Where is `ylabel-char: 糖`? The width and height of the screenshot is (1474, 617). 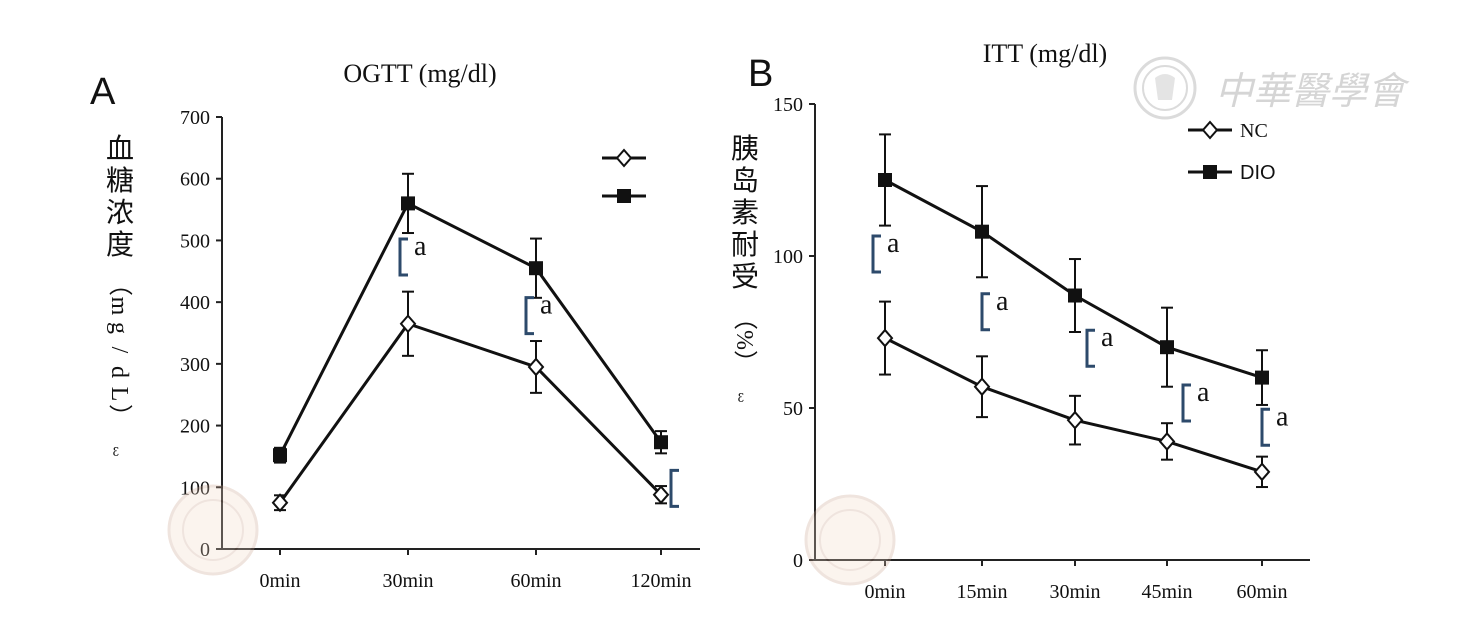
ylabel-char: 糖 is located at coordinates (120, 181).